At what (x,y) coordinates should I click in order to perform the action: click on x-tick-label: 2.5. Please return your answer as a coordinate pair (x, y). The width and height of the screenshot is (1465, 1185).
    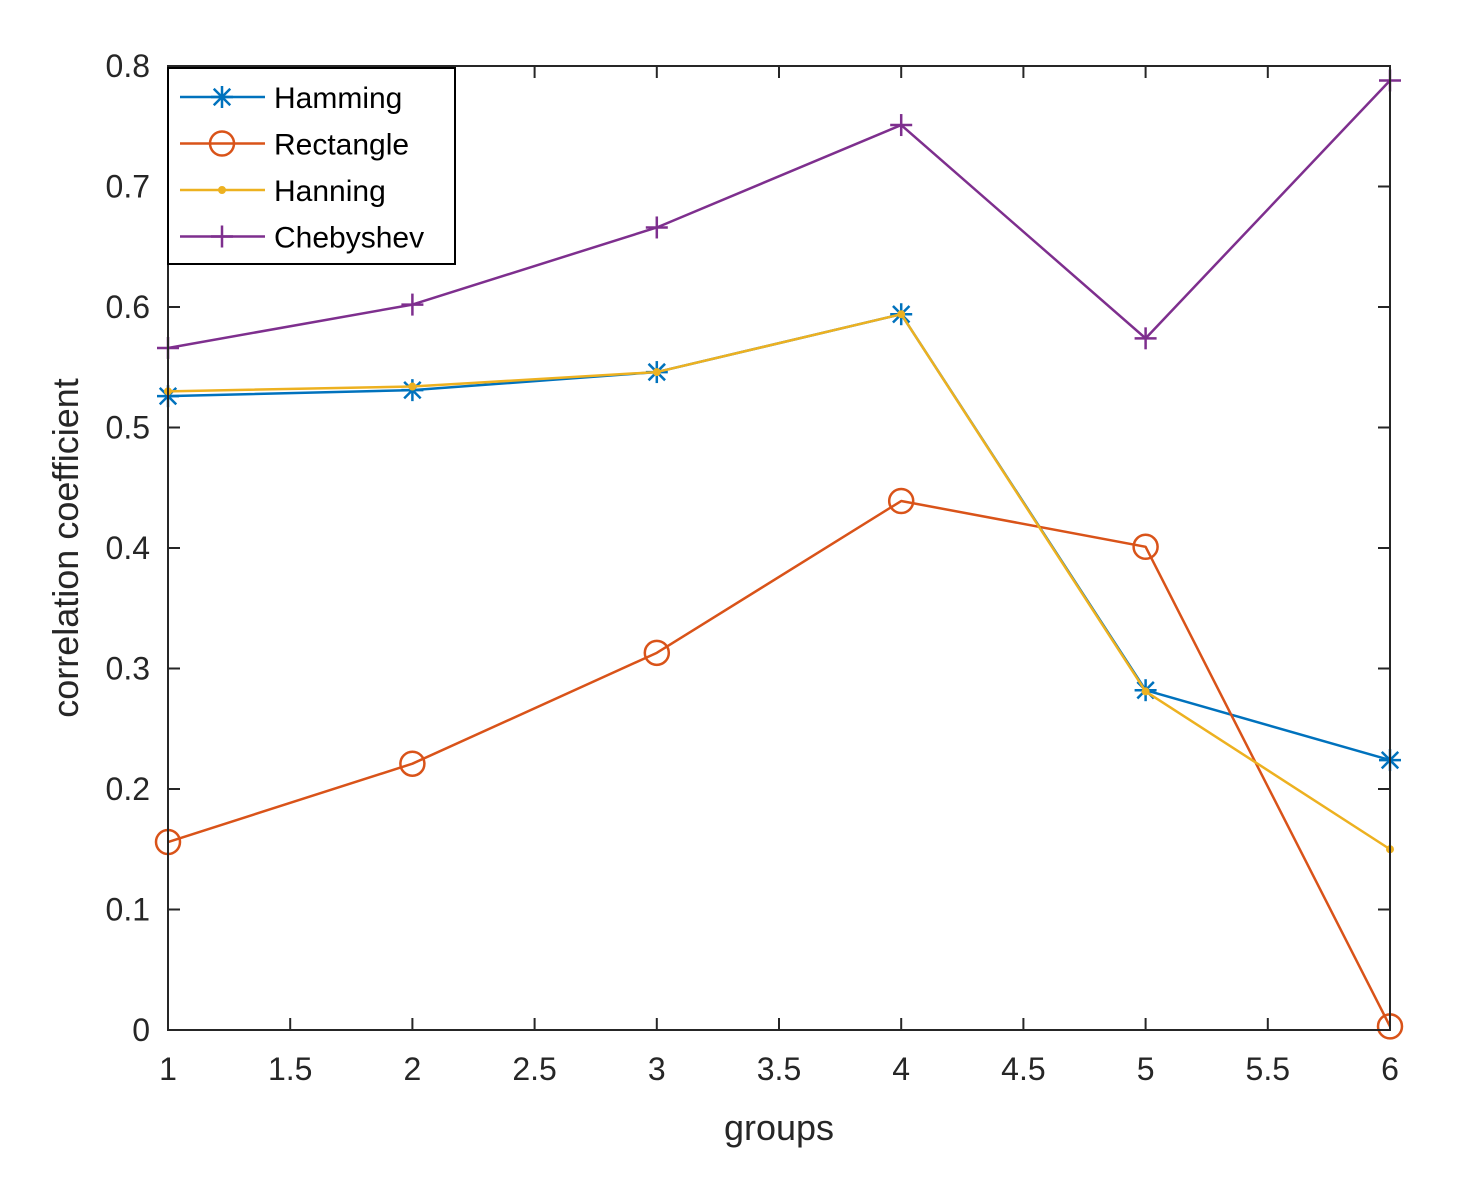
    Looking at the image, I should click on (534, 1069).